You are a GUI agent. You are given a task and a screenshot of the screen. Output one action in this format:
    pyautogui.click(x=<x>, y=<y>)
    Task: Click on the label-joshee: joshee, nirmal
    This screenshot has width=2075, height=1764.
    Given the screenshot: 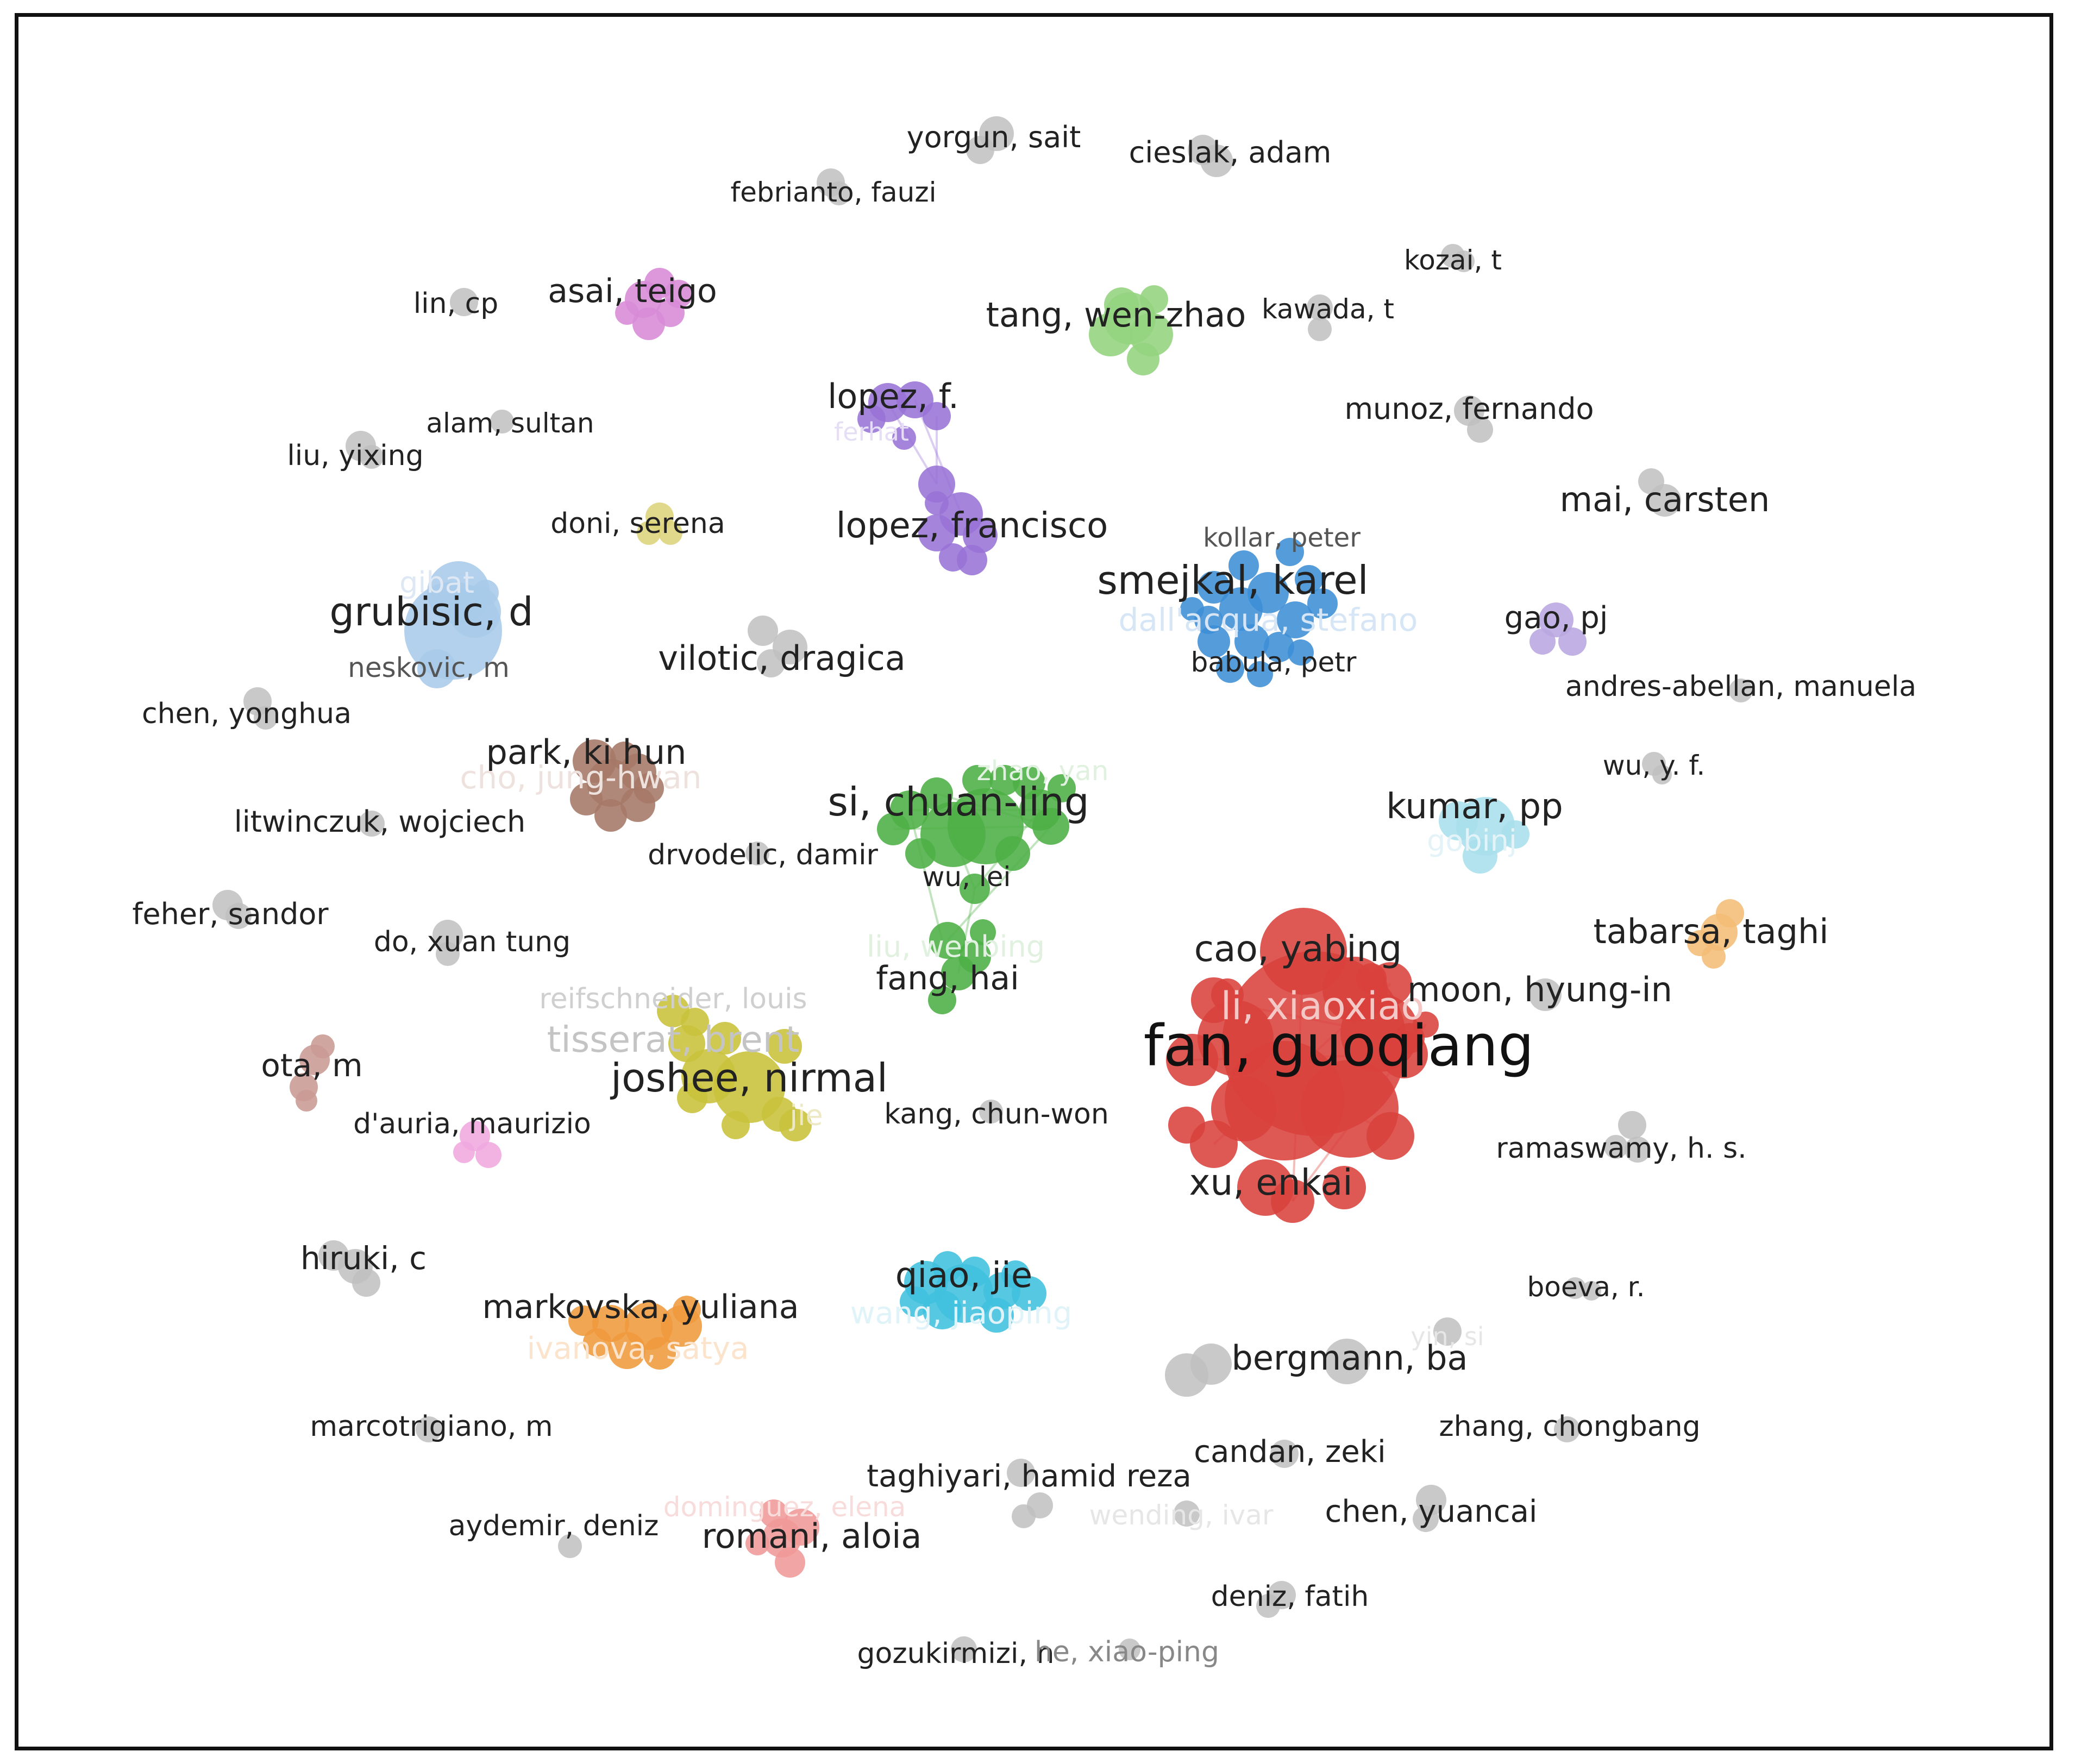 What is the action you would take?
    pyautogui.click(x=749, y=1078)
    